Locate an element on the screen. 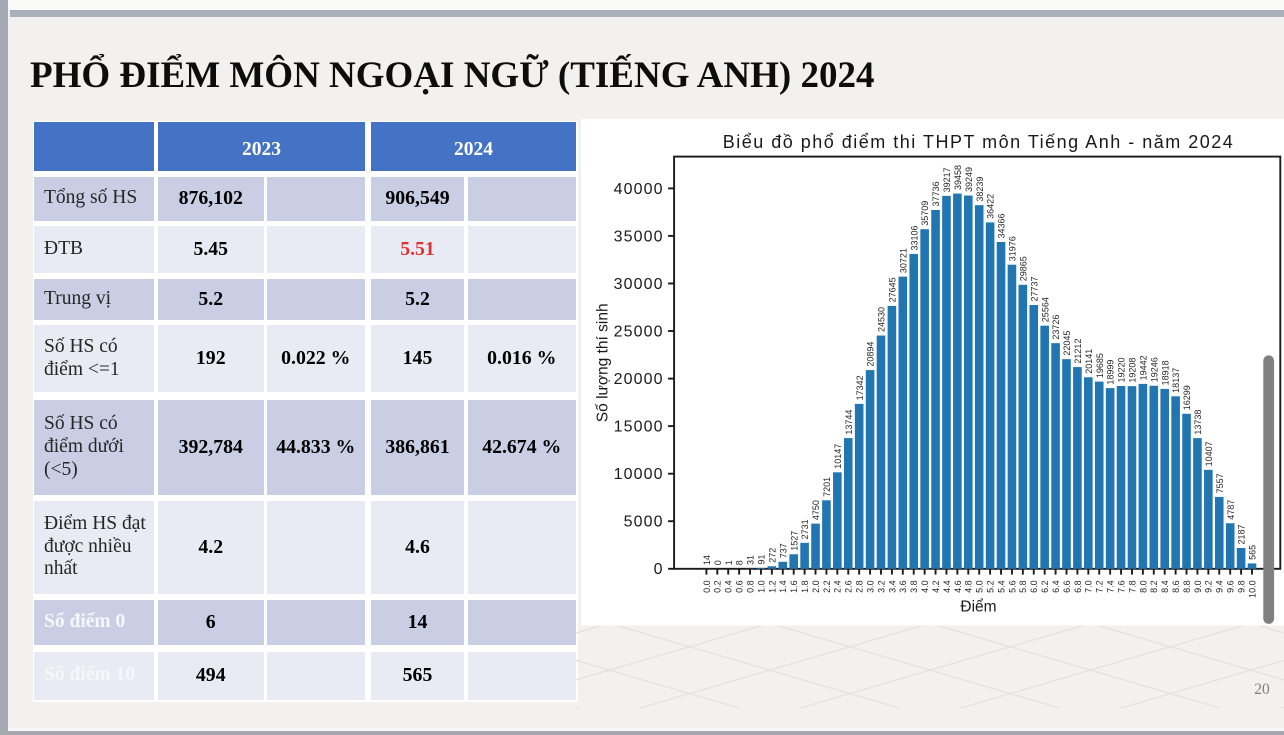  svg-text: 16299 is located at coordinates (1187, 397).